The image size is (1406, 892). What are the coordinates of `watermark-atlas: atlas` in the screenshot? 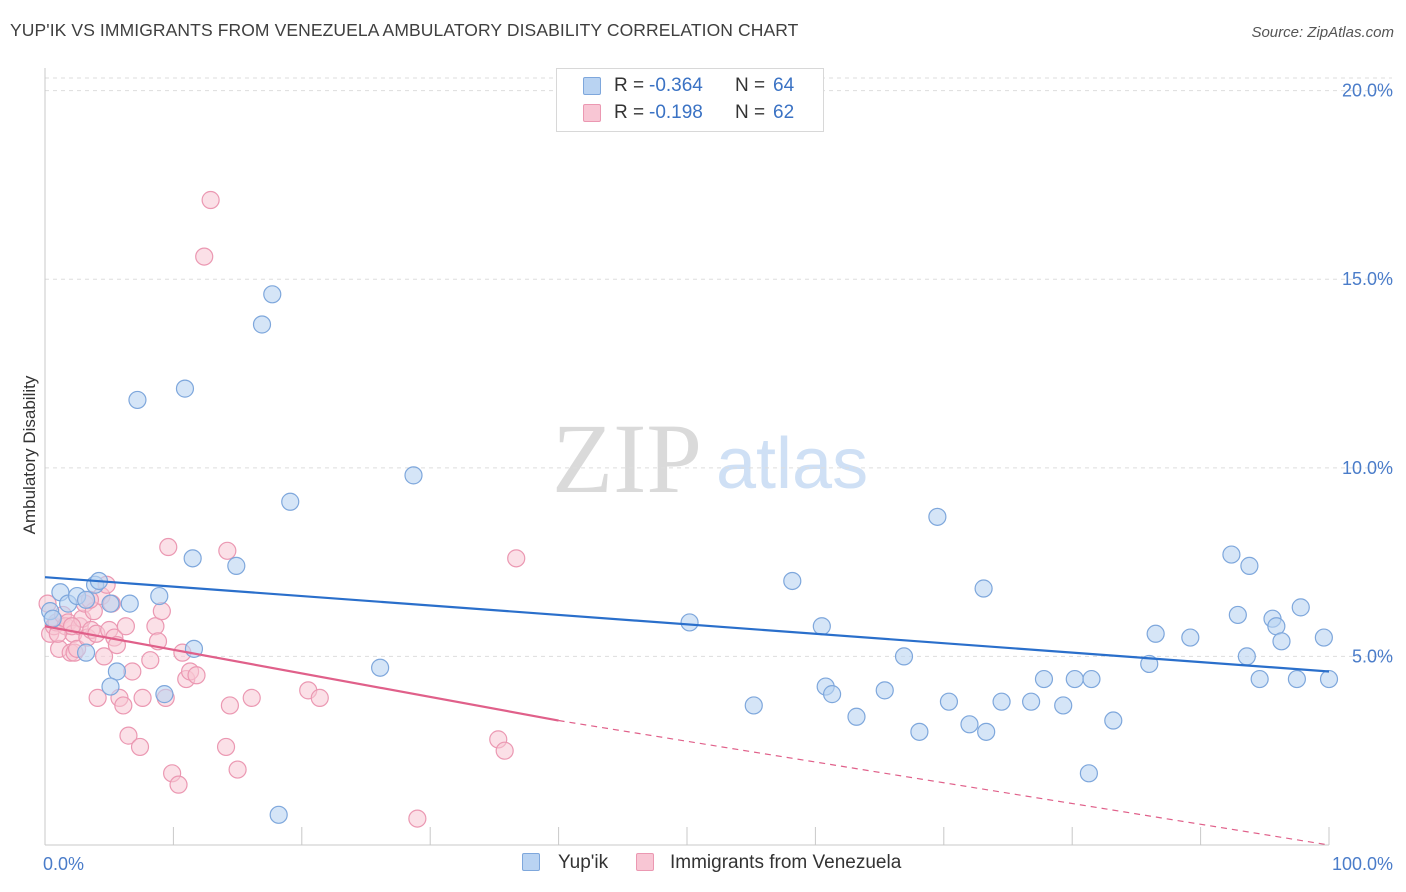 It's located at (792, 464).